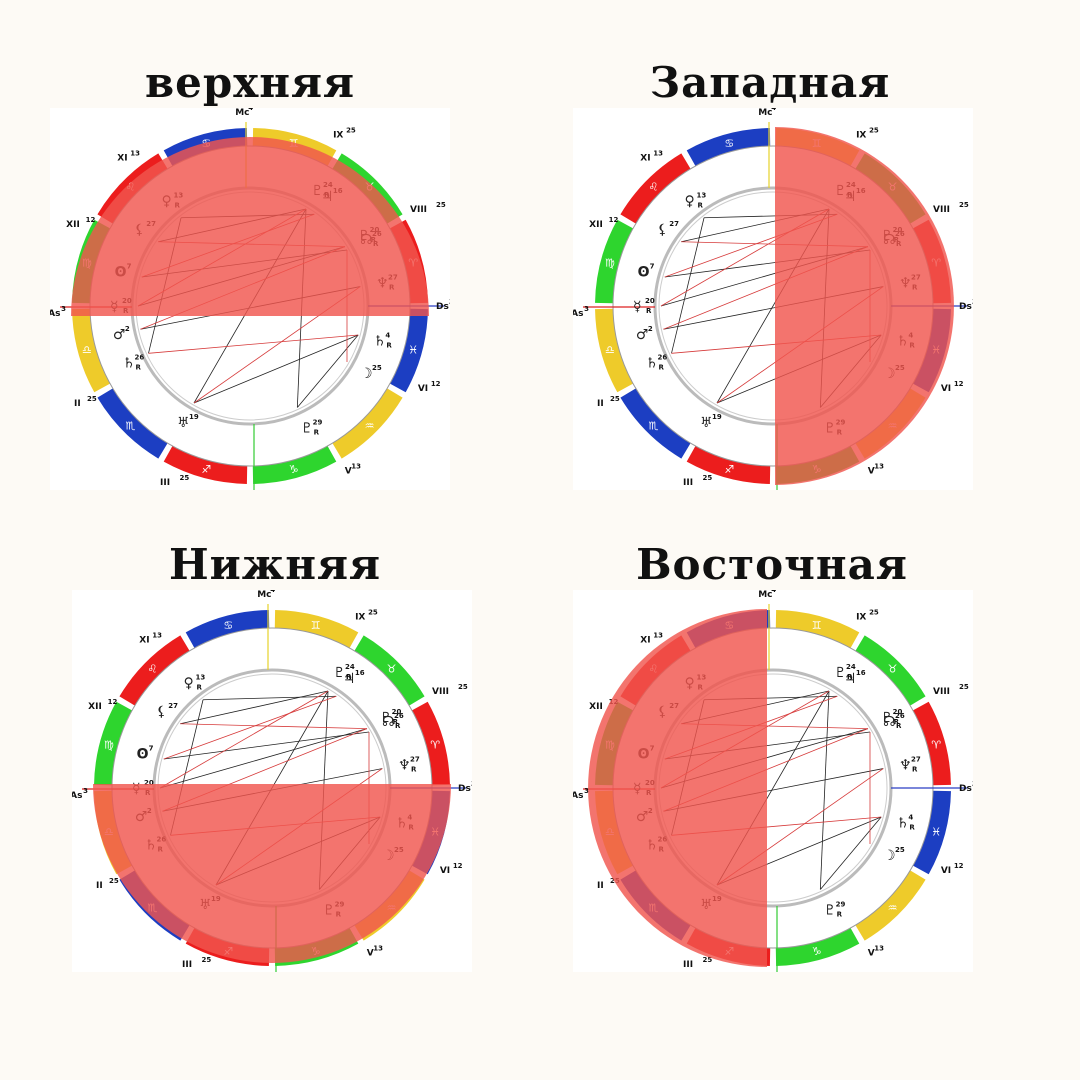 This screenshot has height=1080, width=1080. What do you see at coordinates (350, 667) in the screenshot?
I see `planet-degree: 24` at bounding box center [350, 667].